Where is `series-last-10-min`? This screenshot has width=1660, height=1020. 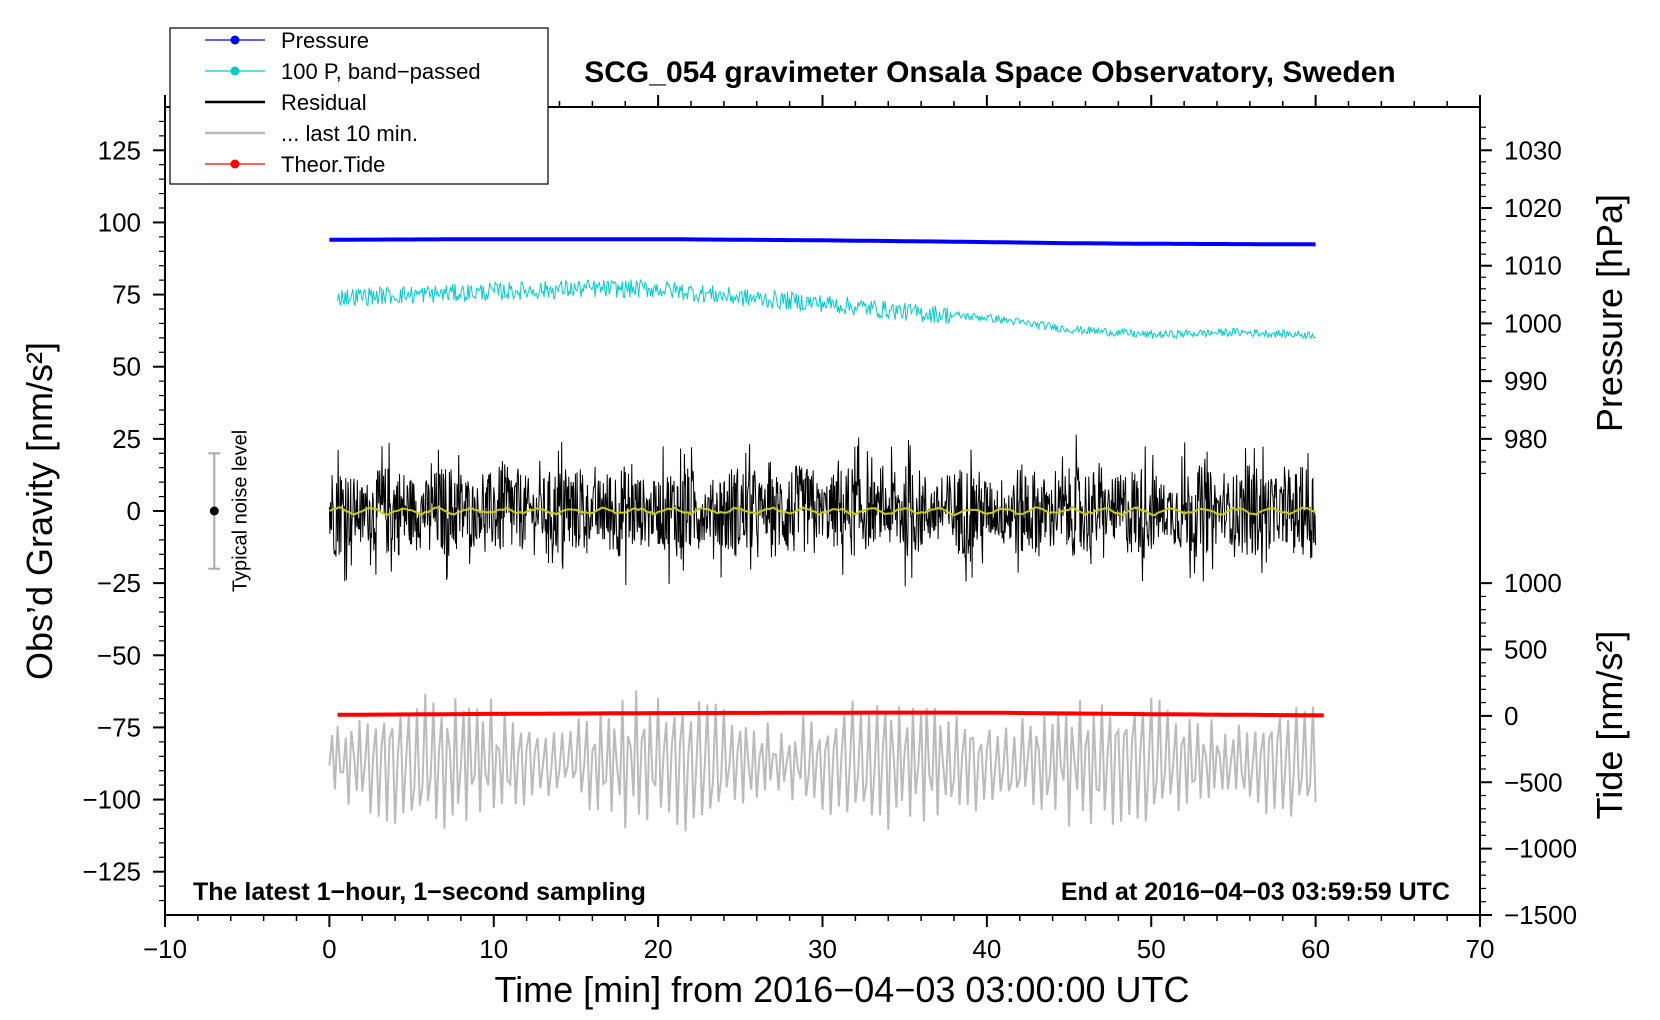 series-last-10-min is located at coordinates (822, 761).